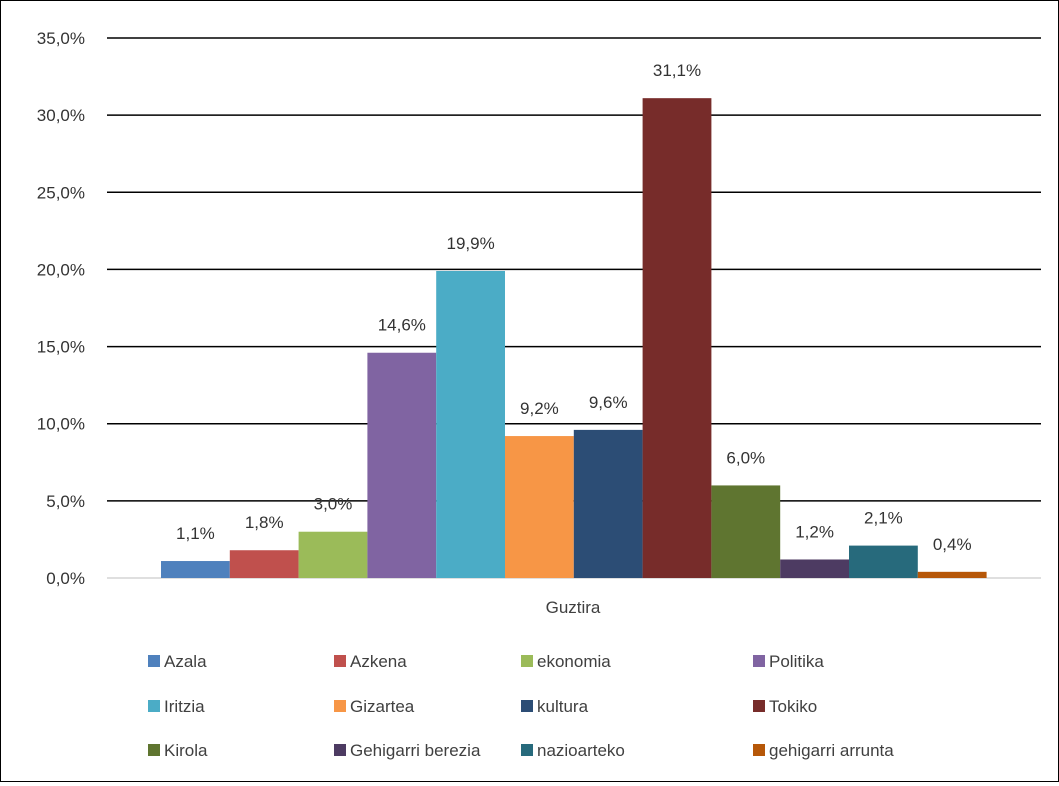 This screenshot has width=1059, height=786. What do you see at coordinates (581, 750) in the screenshot?
I see `legend-label: nazioarteko` at bounding box center [581, 750].